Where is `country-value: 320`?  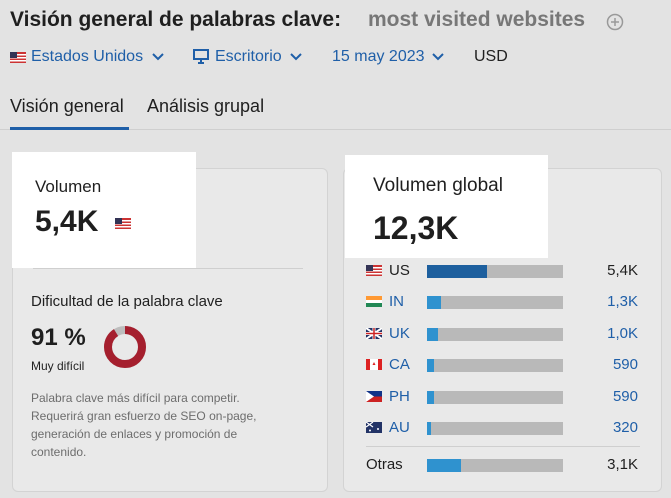
country-value: 320 is located at coordinates (625, 427).